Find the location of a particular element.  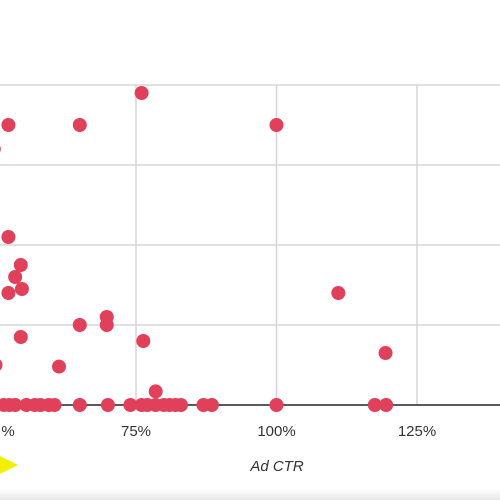

legend-marker-triangle is located at coordinates (9, 465).